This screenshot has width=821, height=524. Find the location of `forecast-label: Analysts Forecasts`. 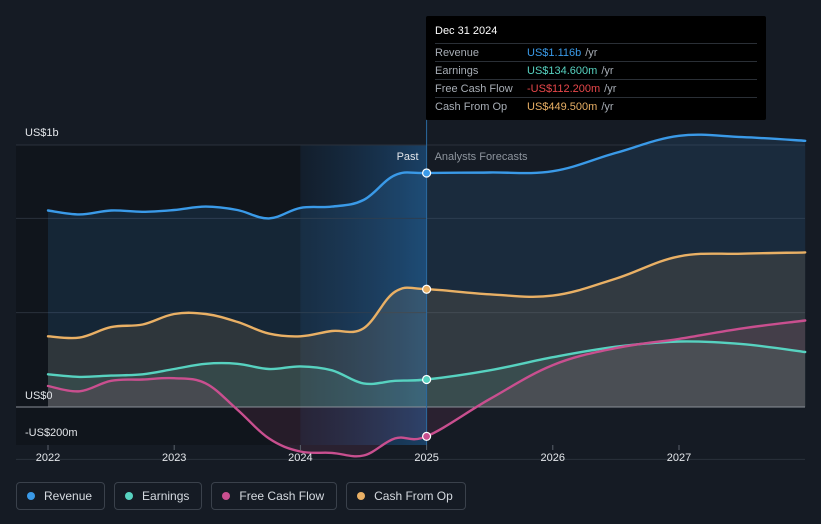

forecast-label: Analysts Forecasts is located at coordinates (481, 157).